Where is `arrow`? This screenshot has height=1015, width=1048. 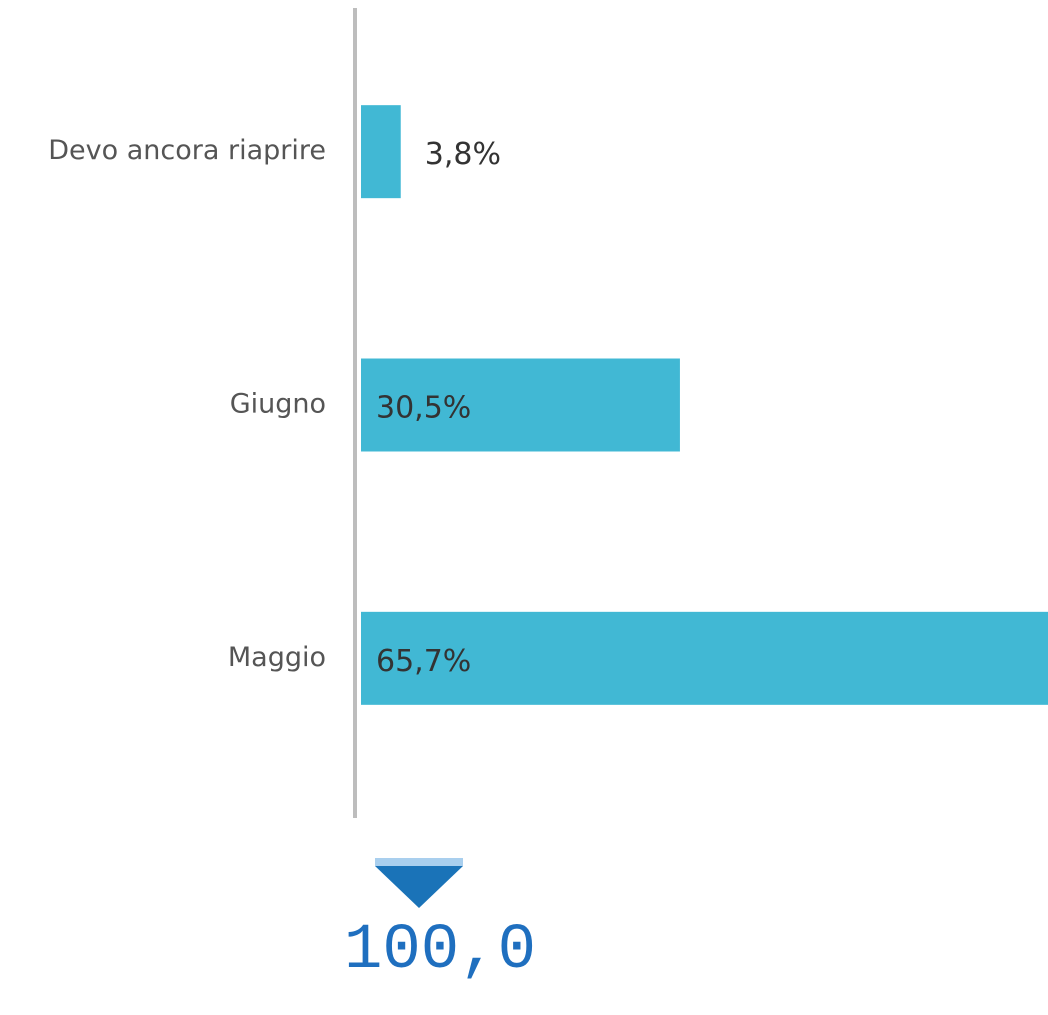 arrow is located at coordinates (419, 887).